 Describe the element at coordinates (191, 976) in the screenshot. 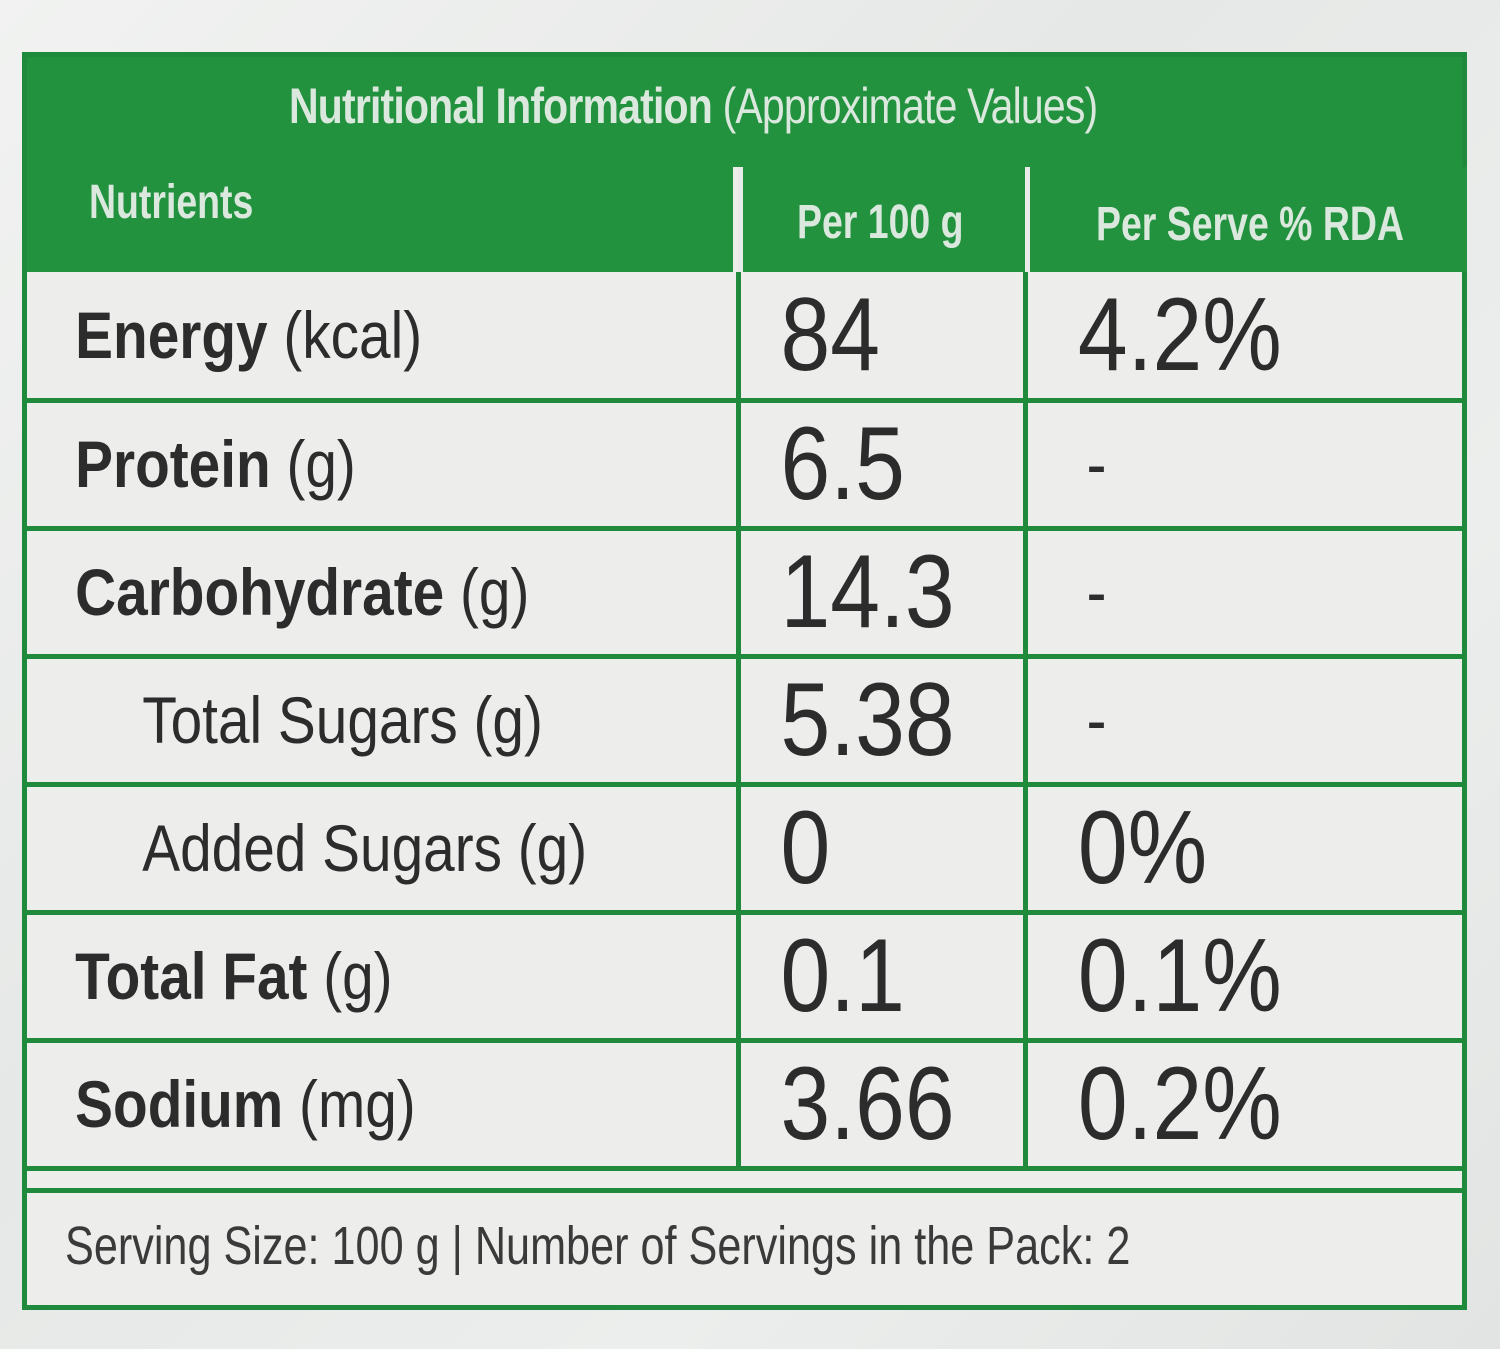

I see `nutrient-name: Total Fat` at that location.